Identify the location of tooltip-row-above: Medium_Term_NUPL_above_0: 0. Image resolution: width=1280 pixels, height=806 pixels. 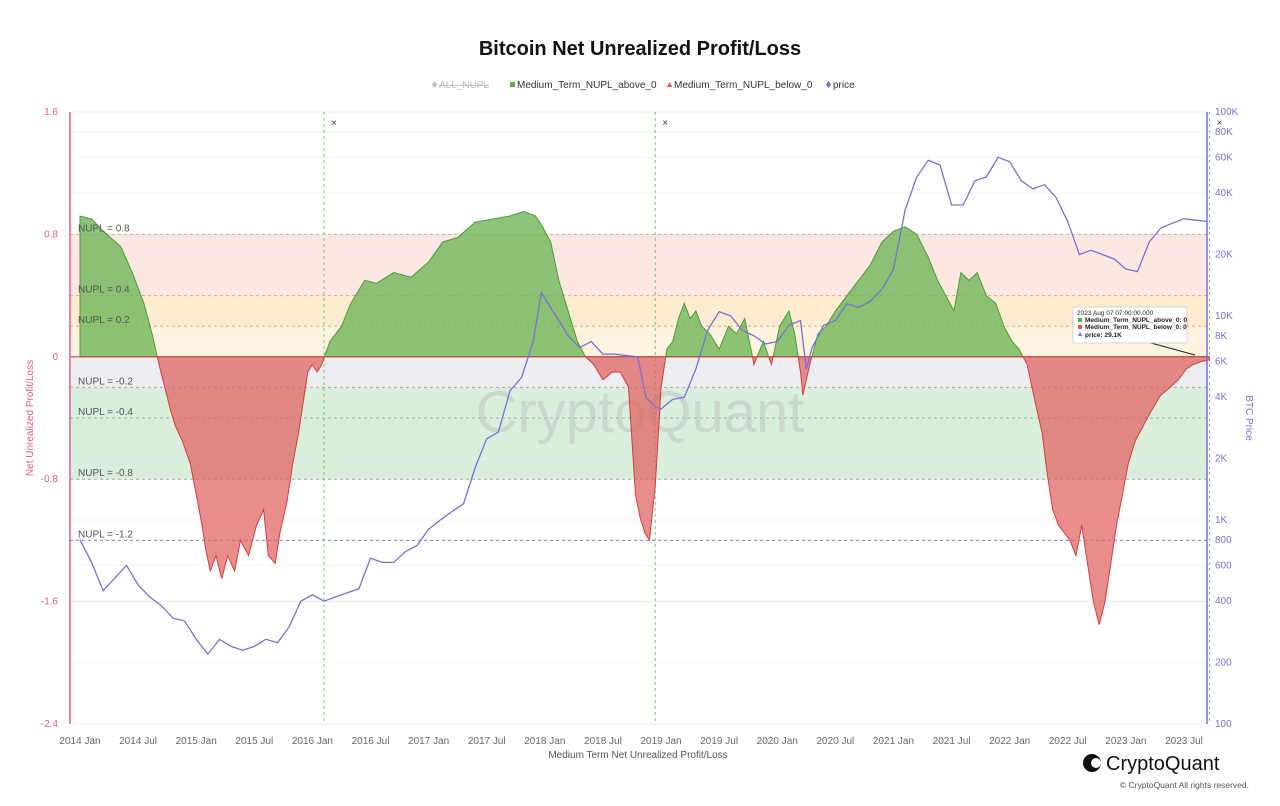
(1136, 320).